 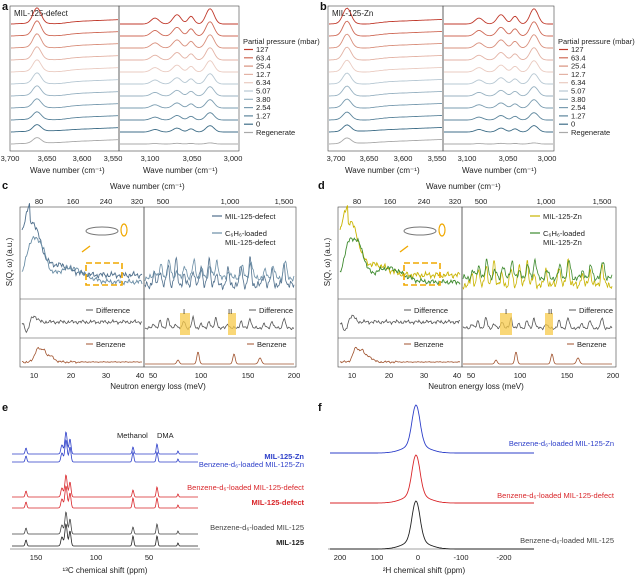 I want to click on panel-a-frame-right, so click(x=179, y=78).